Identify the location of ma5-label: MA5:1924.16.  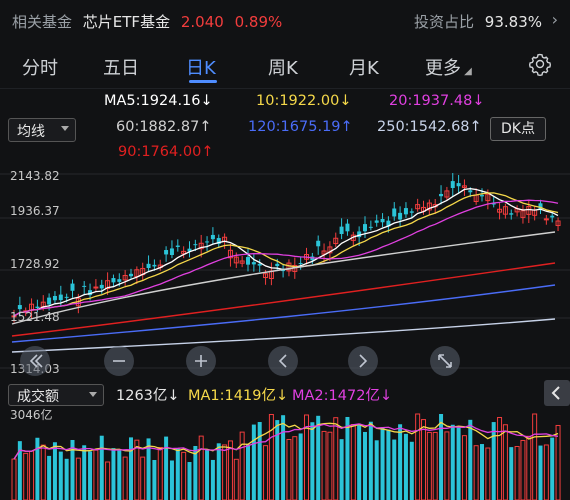
(152, 101).